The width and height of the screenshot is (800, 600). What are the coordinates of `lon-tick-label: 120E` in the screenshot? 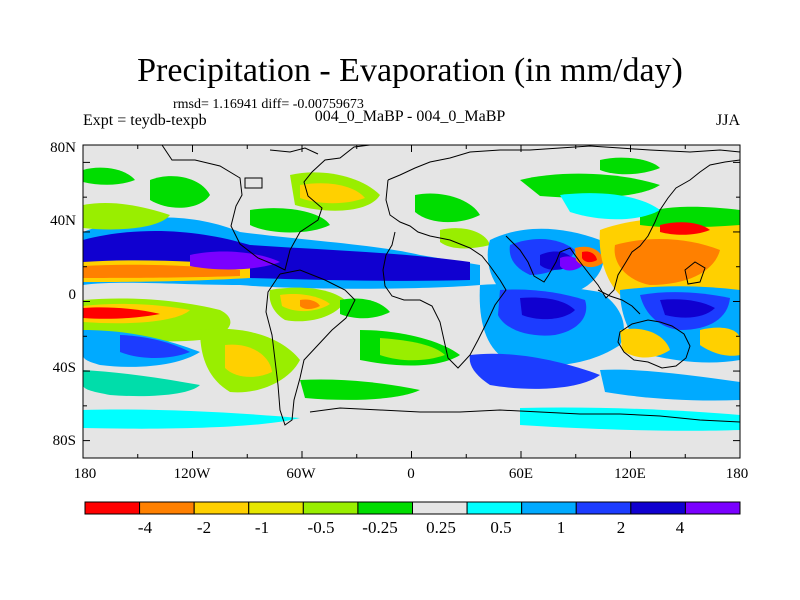 It's located at (630, 474).